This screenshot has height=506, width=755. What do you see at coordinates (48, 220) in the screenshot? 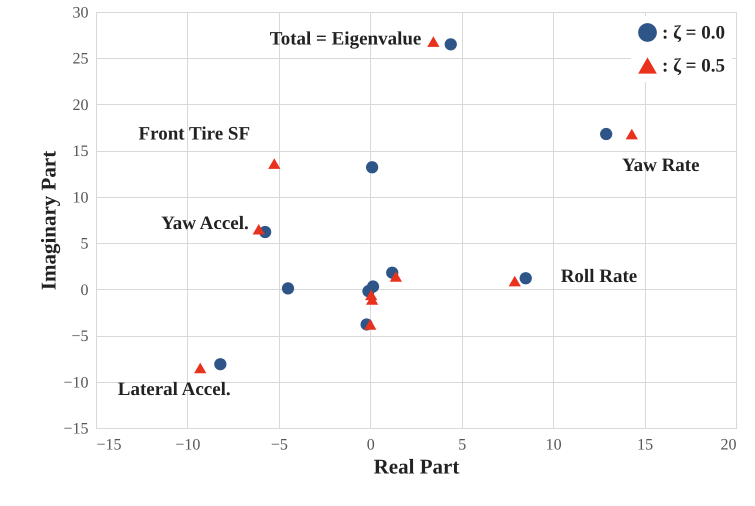
I see `y-axis-title: Imaginary Part` at bounding box center [48, 220].